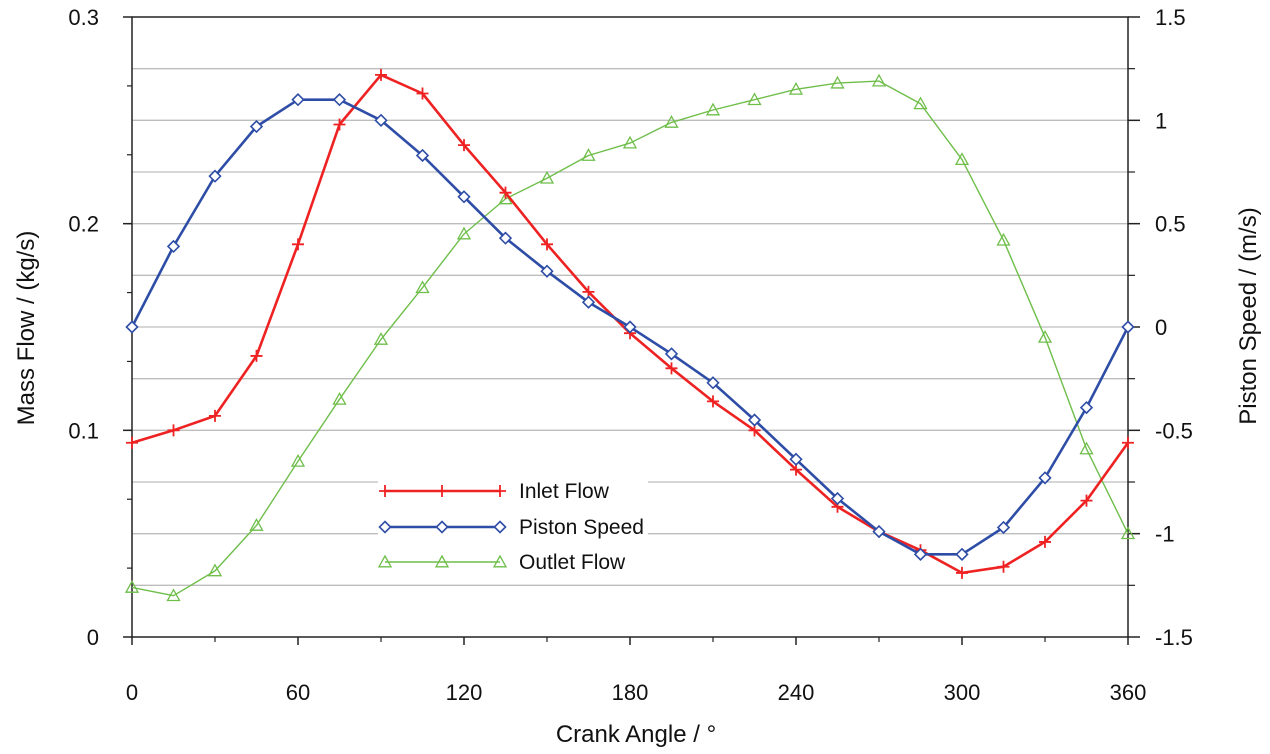  I want to click on y-left-tick-label: 0.3, so click(83, 17).